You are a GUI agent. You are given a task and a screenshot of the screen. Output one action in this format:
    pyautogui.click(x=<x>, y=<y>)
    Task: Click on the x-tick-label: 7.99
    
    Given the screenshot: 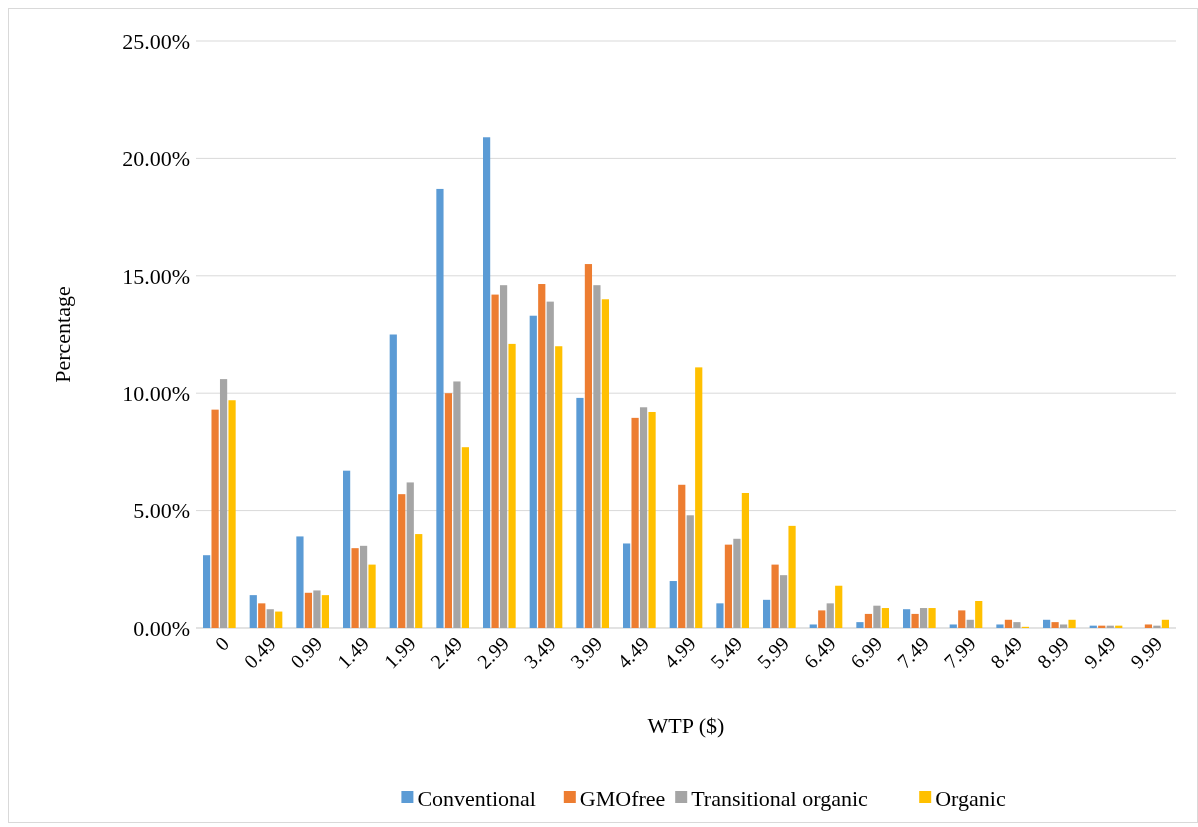 What is the action you would take?
    pyautogui.click(x=959, y=652)
    